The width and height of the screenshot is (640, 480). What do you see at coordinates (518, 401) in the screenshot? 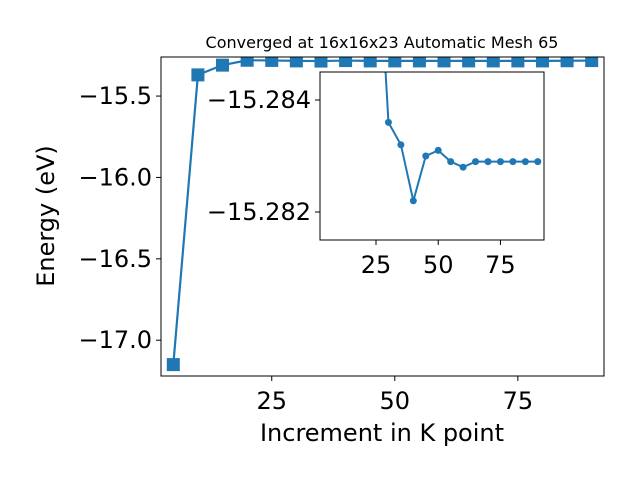
I see `main-x-tick-label: 75` at bounding box center [518, 401].